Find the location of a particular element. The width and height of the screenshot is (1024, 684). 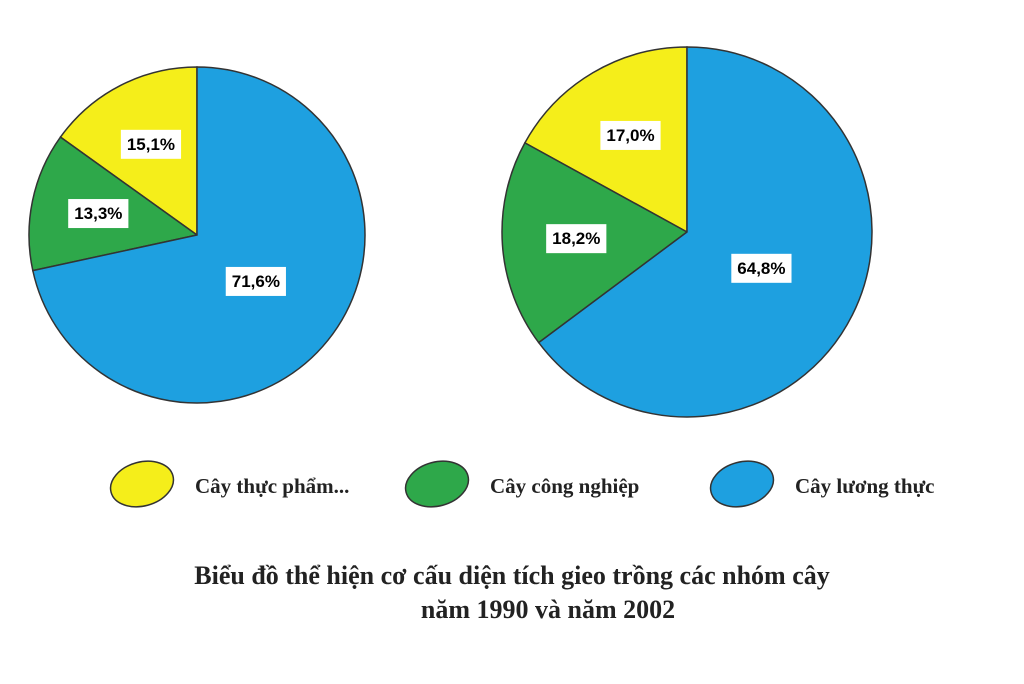

data-label-text: 18,2% is located at coordinates (576, 238).